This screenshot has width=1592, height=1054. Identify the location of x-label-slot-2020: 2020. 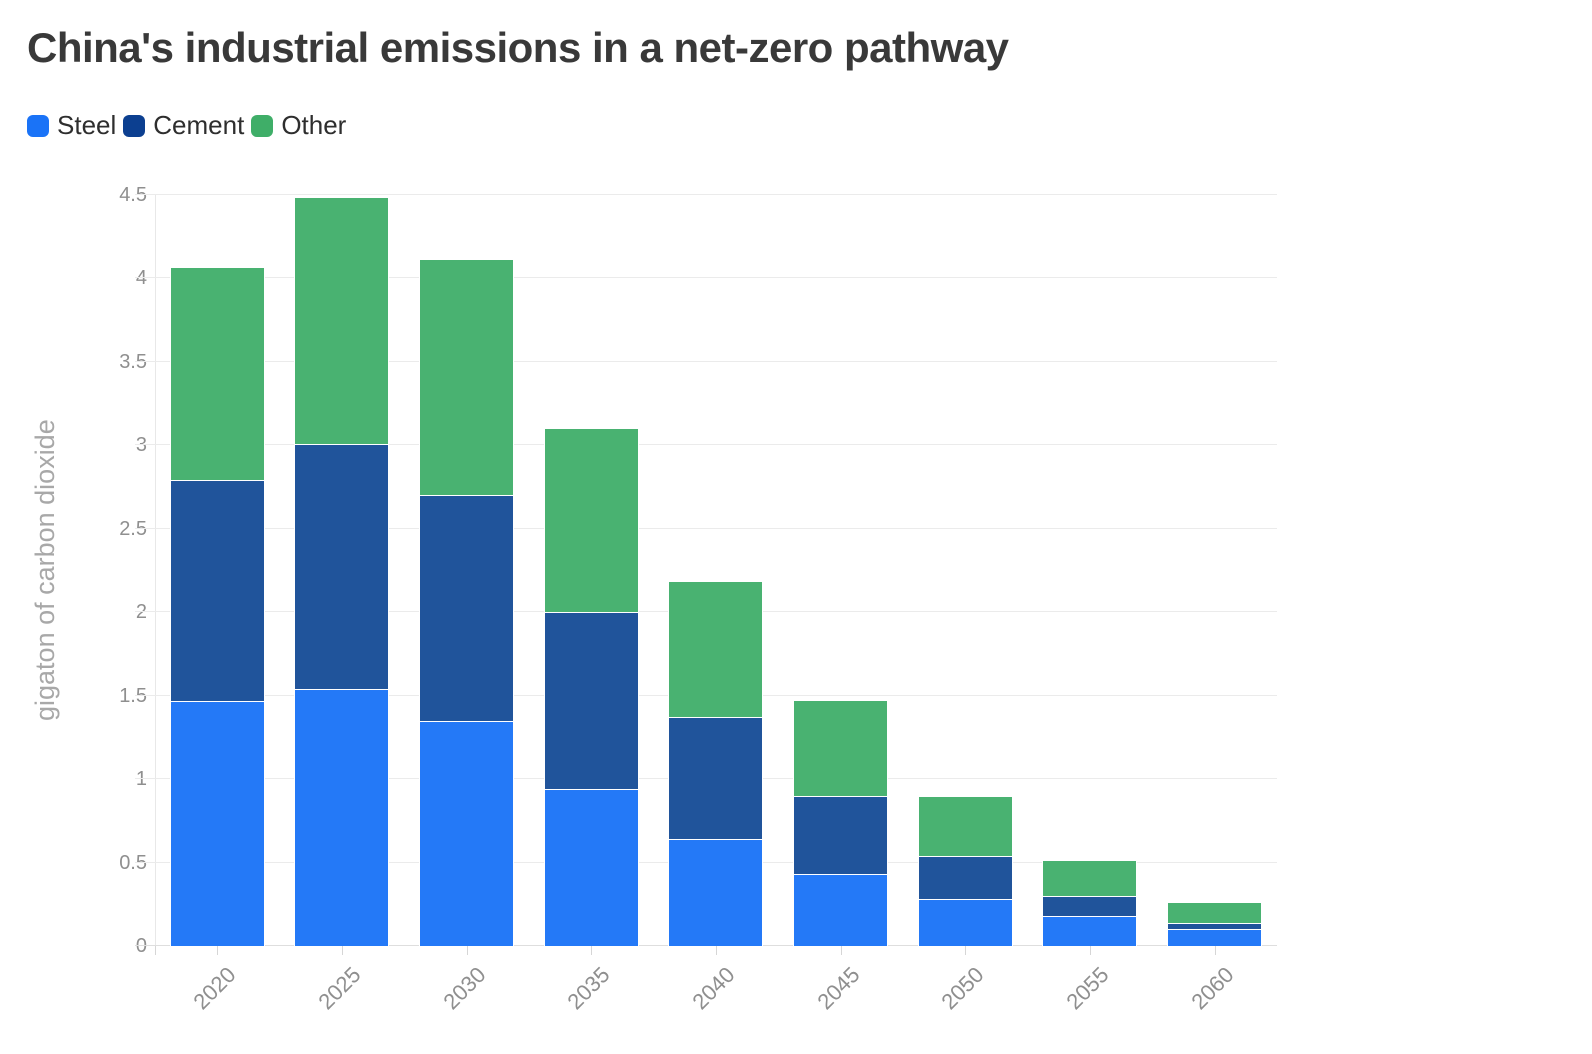
(217, 996).